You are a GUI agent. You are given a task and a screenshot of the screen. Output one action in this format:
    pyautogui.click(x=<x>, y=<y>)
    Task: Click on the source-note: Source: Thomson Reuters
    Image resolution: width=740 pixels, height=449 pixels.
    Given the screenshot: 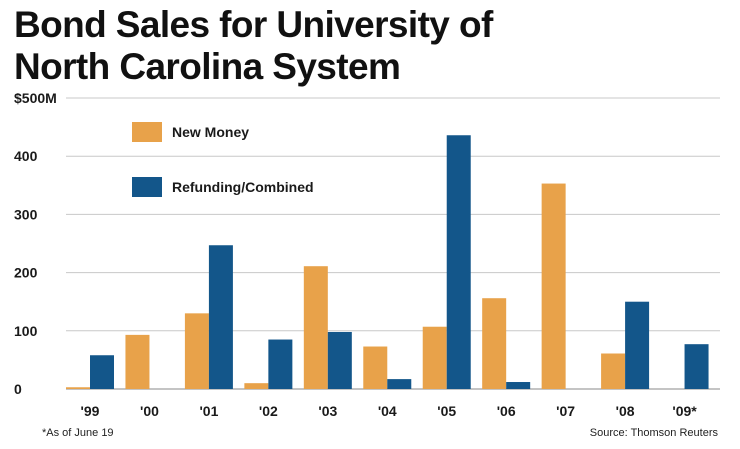 What is the action you would take?
    pyautogui.click(x=653, y=433)
    